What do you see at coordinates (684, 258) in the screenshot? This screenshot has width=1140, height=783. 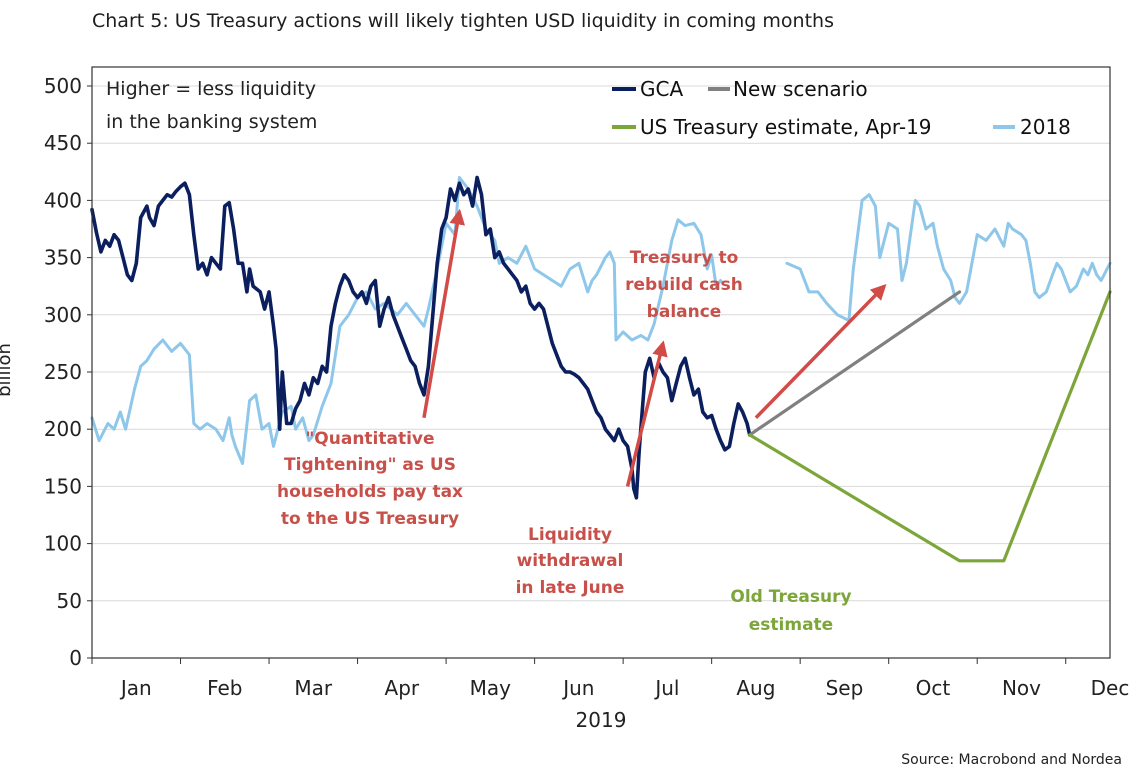 I see `annotation-rebuild-line-1: Treasury to` at bounding box center [684, 258].